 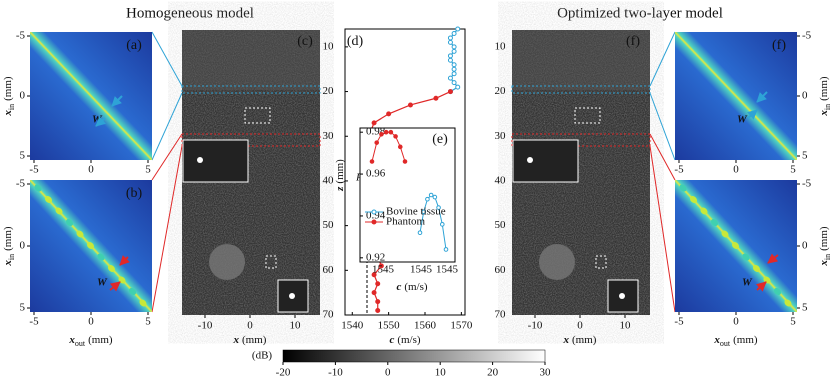 What do you see at coordinates (376, 174) in the screenshot?
I see `y-tick-label: 0.96` at bounding box center [376, 174].